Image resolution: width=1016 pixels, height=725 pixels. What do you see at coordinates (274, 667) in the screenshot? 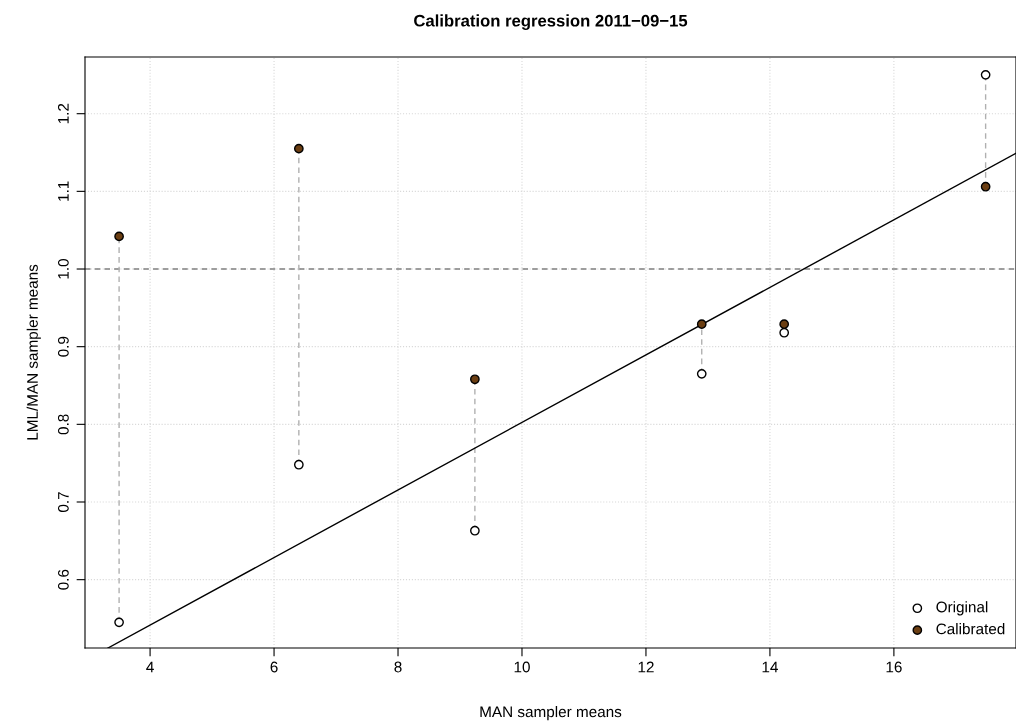
I see `x-tick-label: 6` at bounding box center [274, 667].